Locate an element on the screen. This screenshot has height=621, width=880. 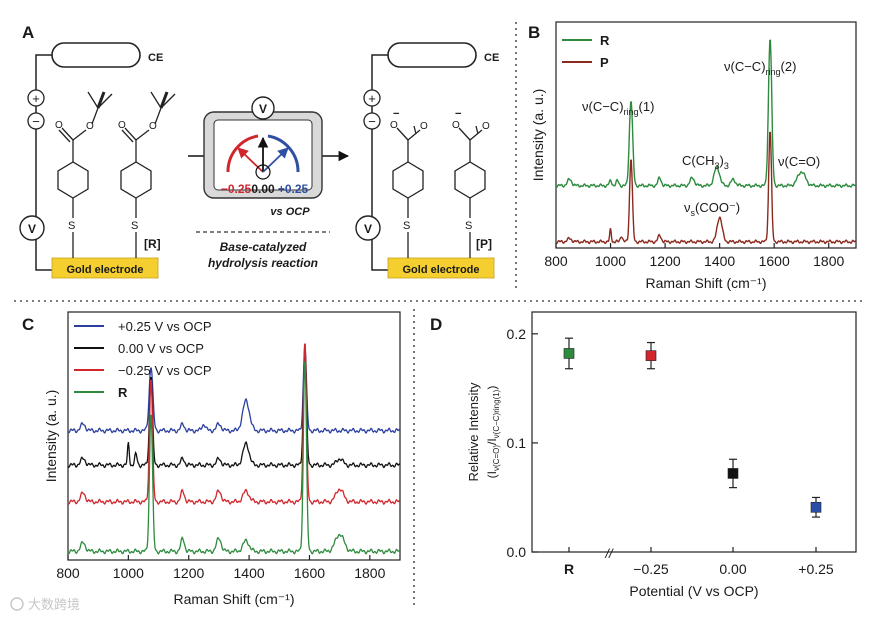
plus-sign-right: + is located at coordinates (372, 98).